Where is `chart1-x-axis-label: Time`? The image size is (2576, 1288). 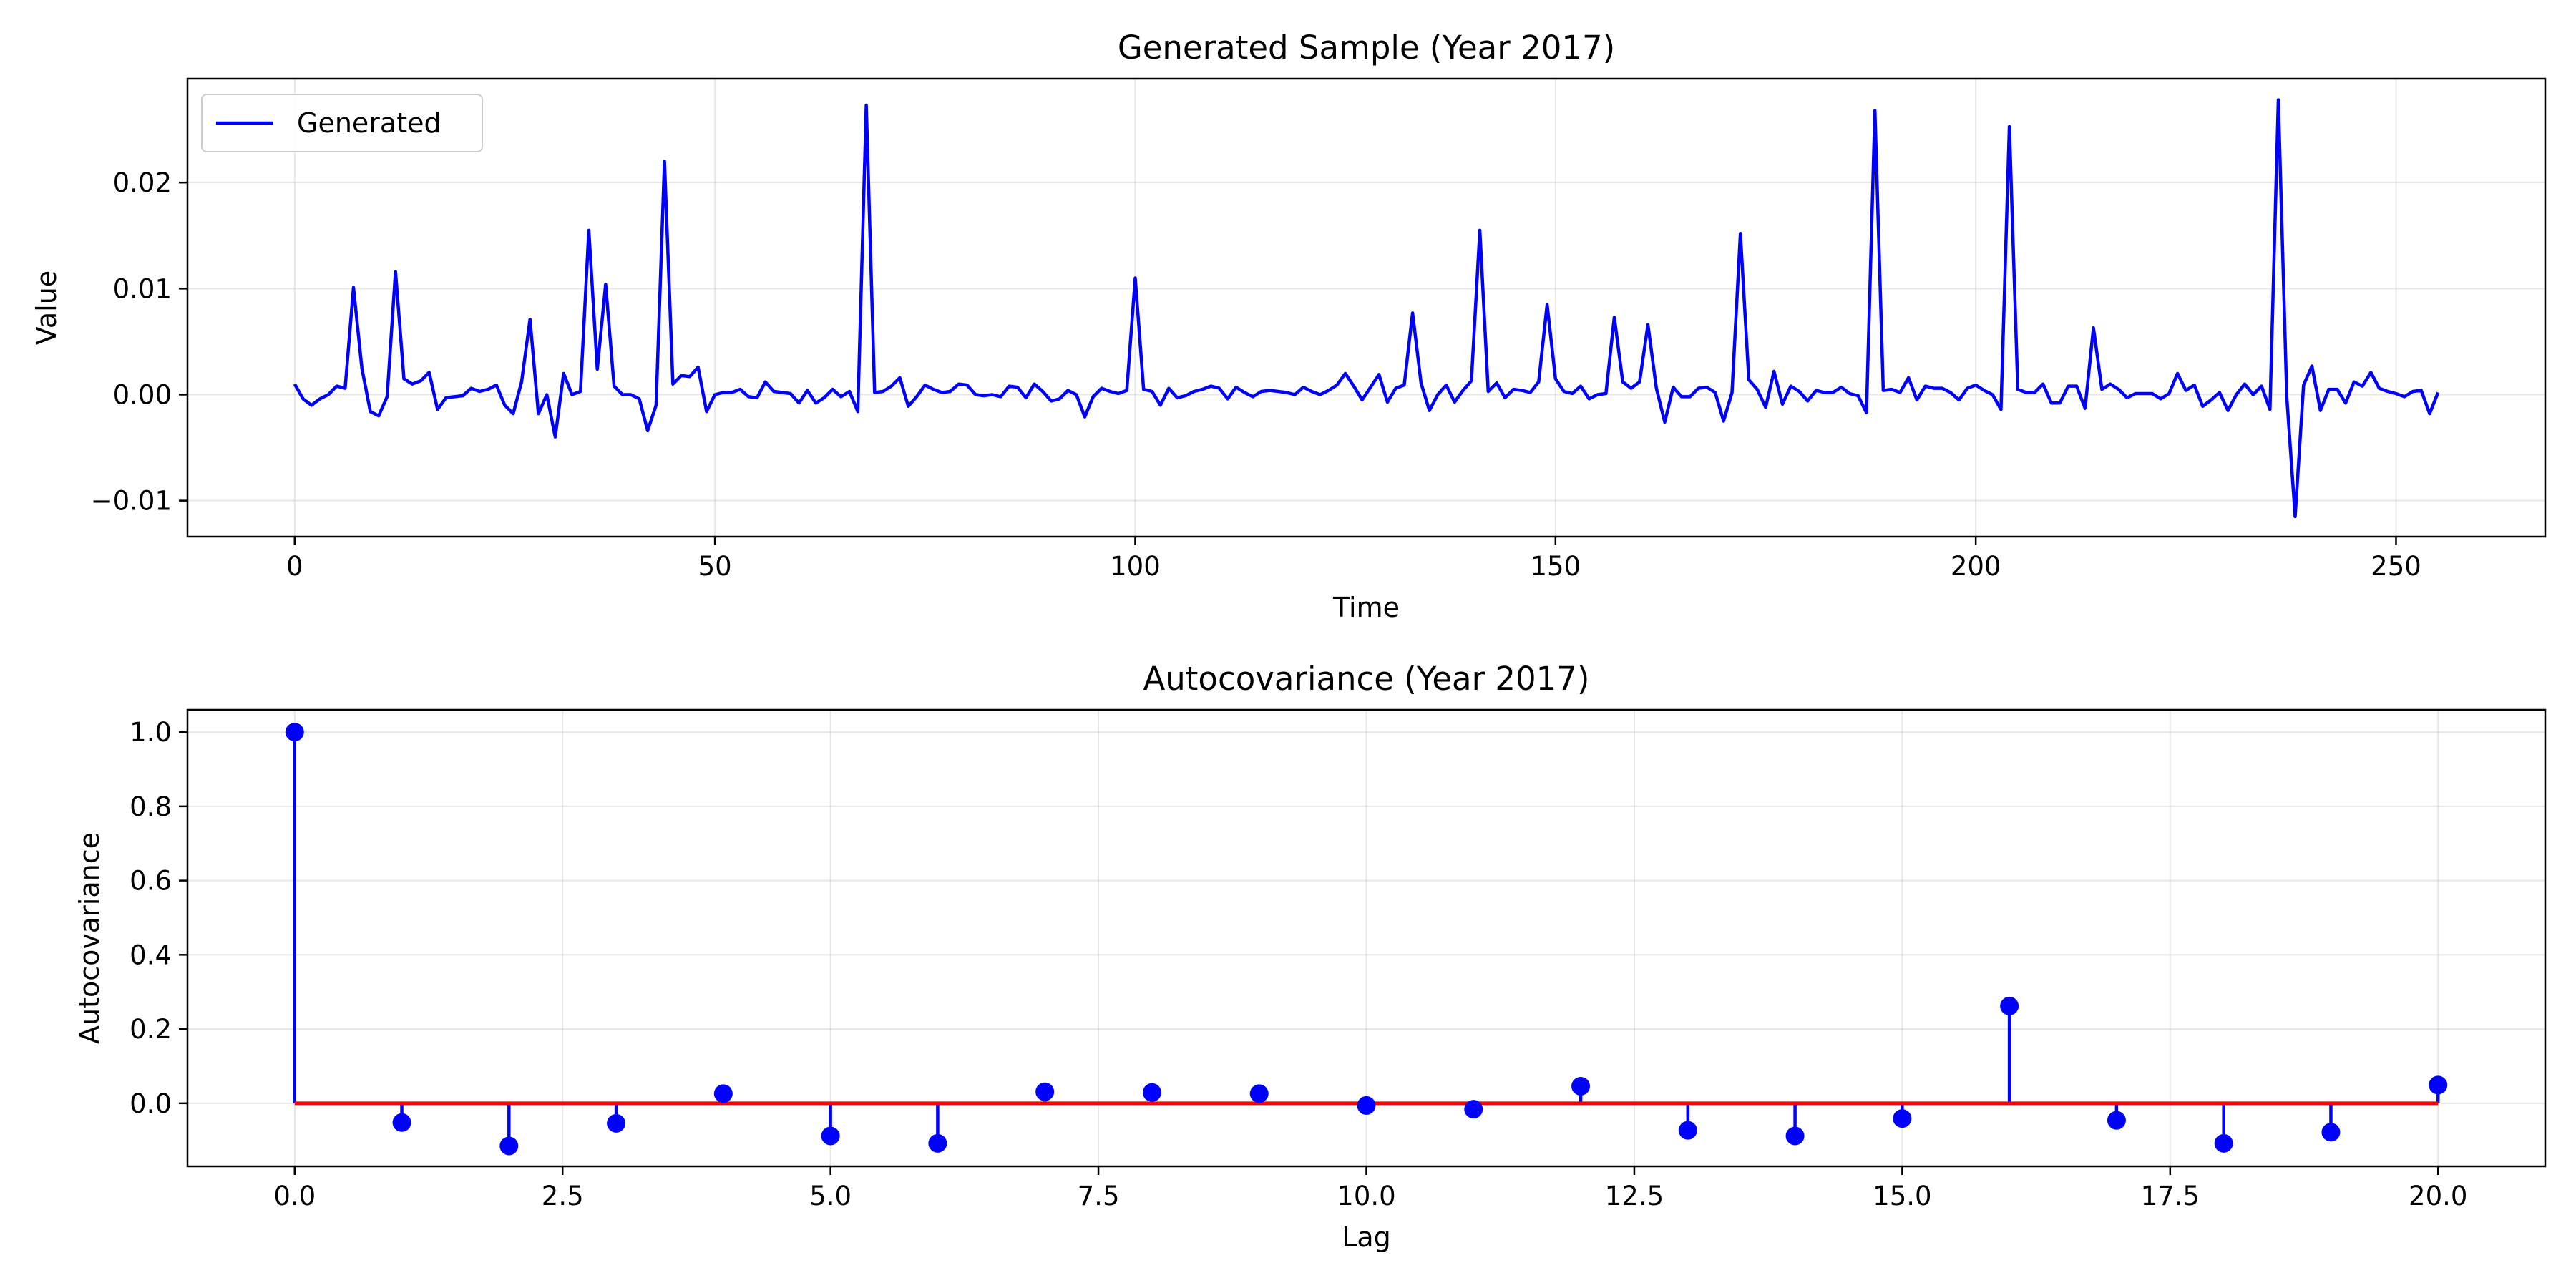 chart1-x-axis-label: Time is located at coordinates (1366, 607).